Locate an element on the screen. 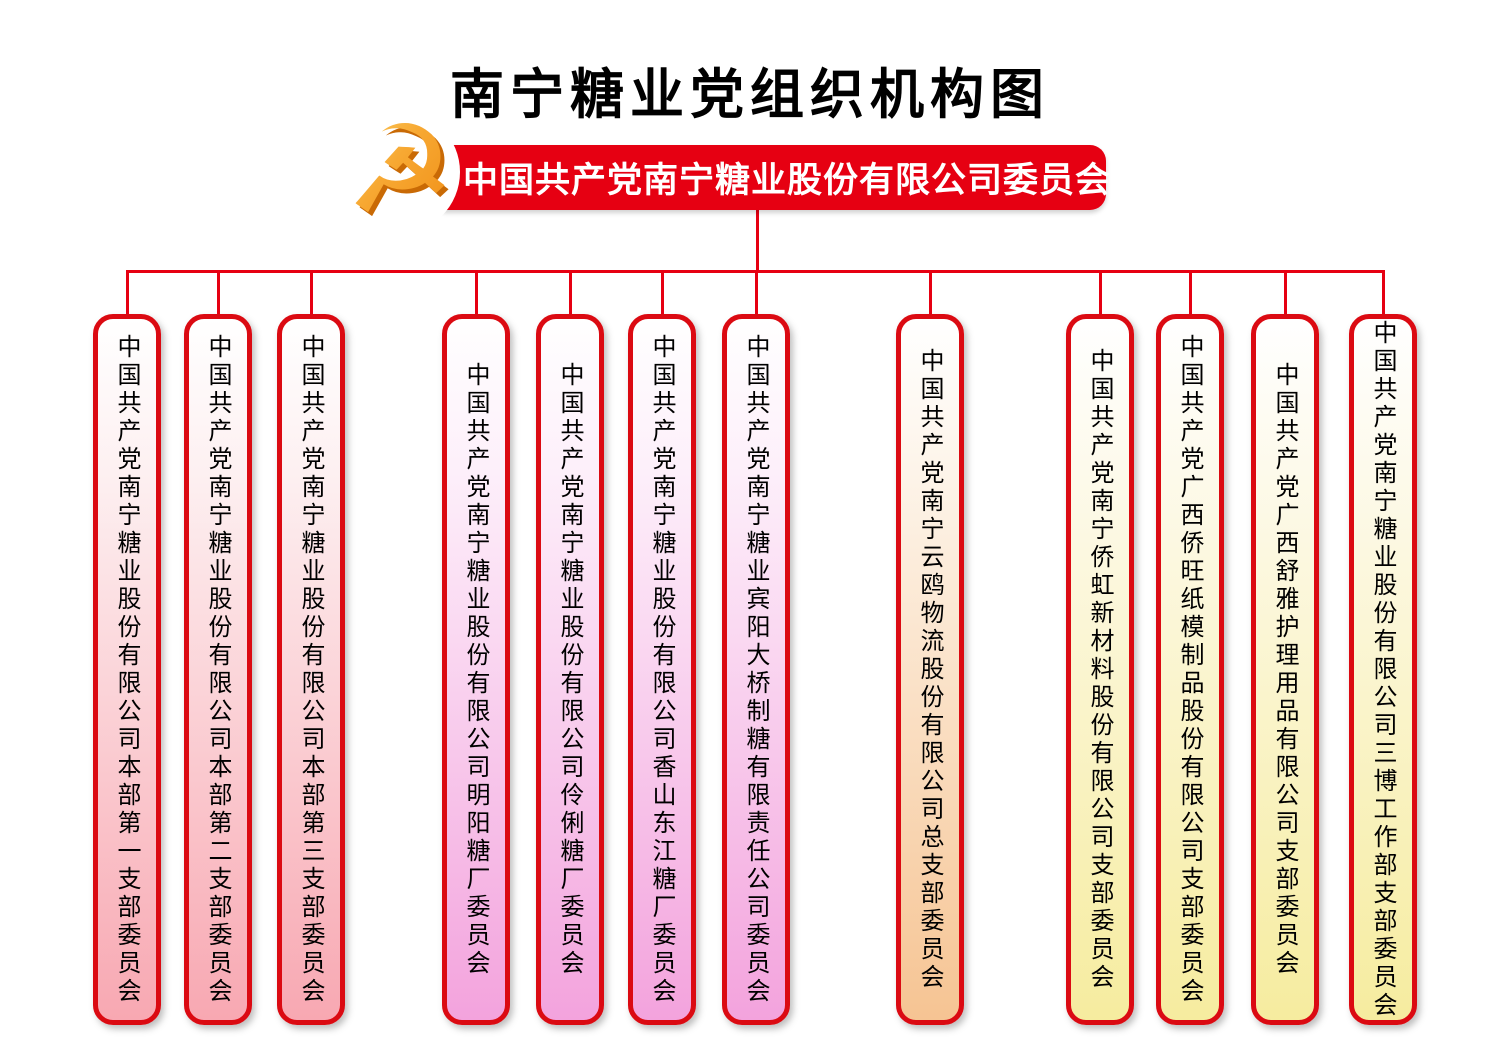  connector-root-line is located at coordinates (757, 241).